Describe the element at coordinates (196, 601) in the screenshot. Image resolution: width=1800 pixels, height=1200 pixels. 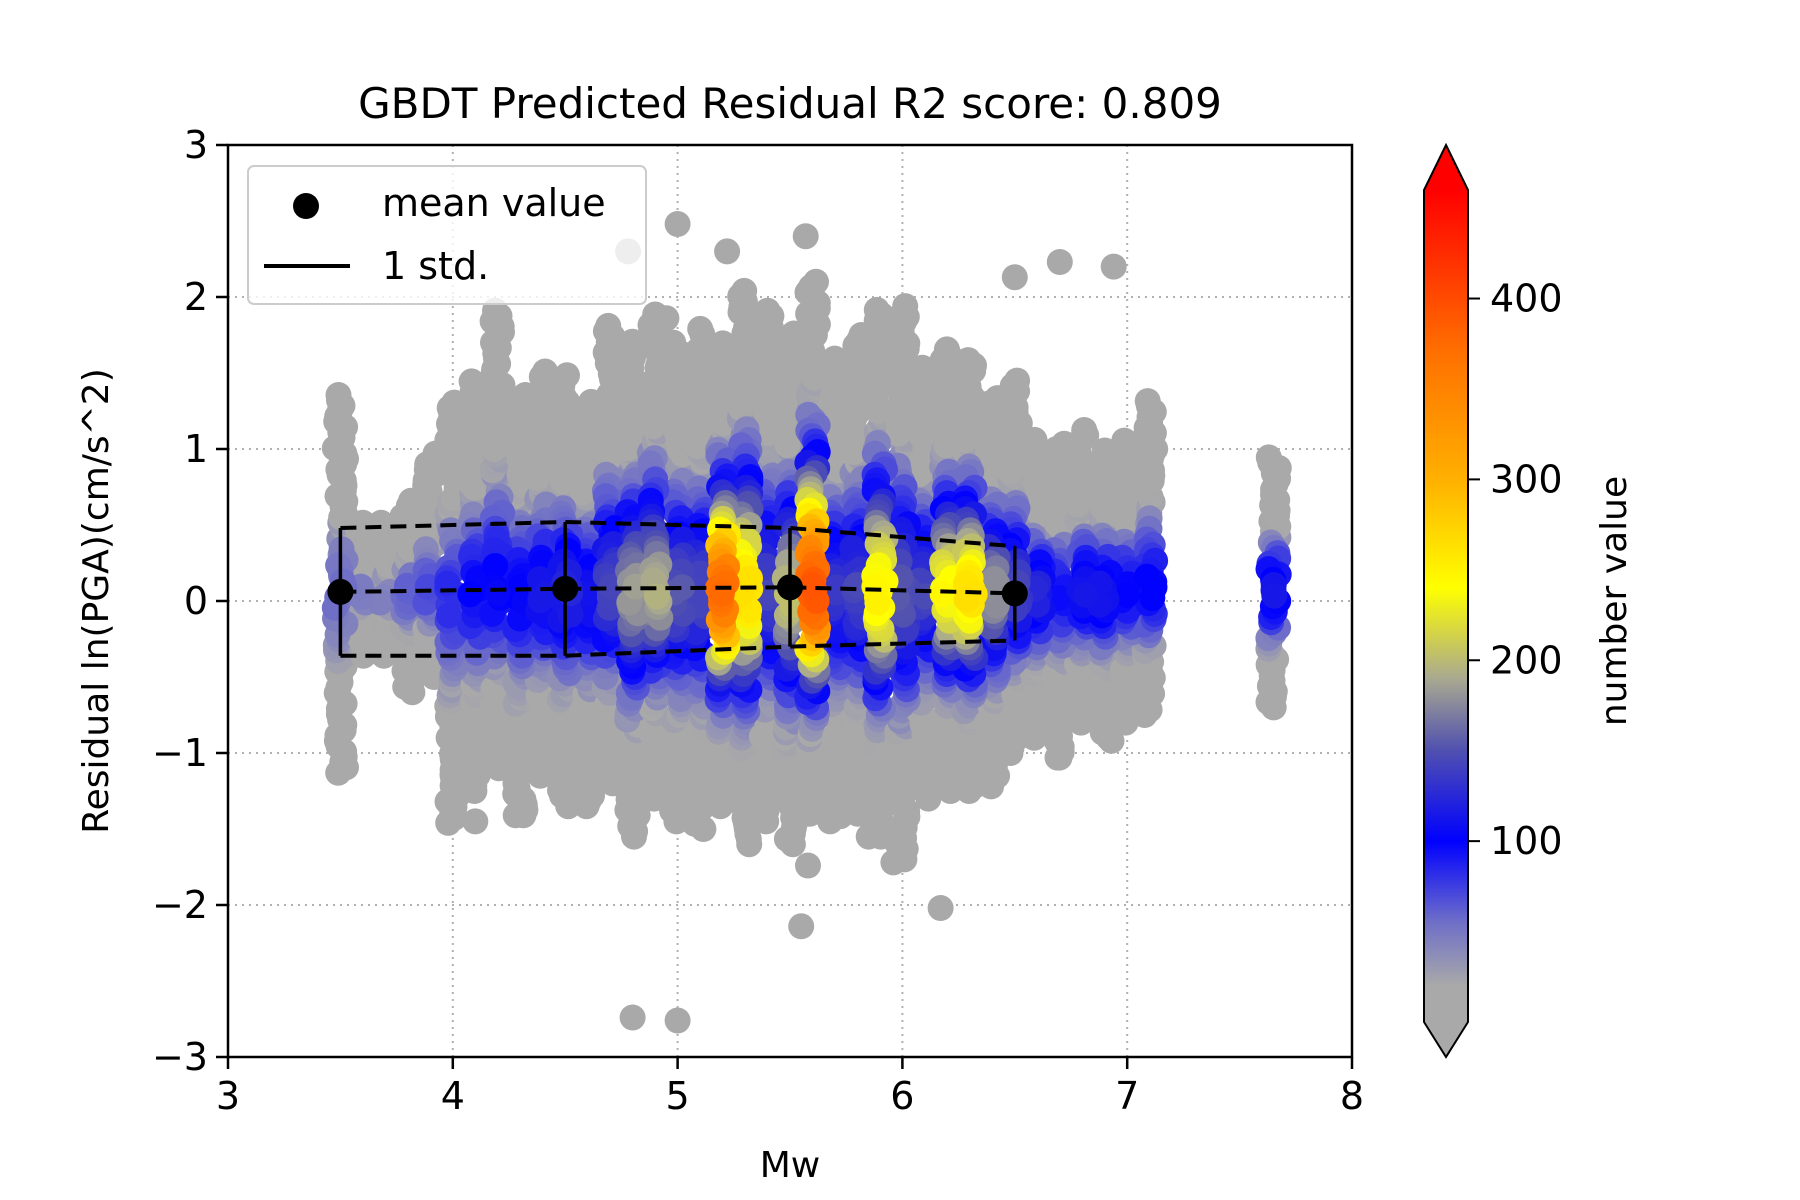
I see `y-tick-label: 0` at that location.